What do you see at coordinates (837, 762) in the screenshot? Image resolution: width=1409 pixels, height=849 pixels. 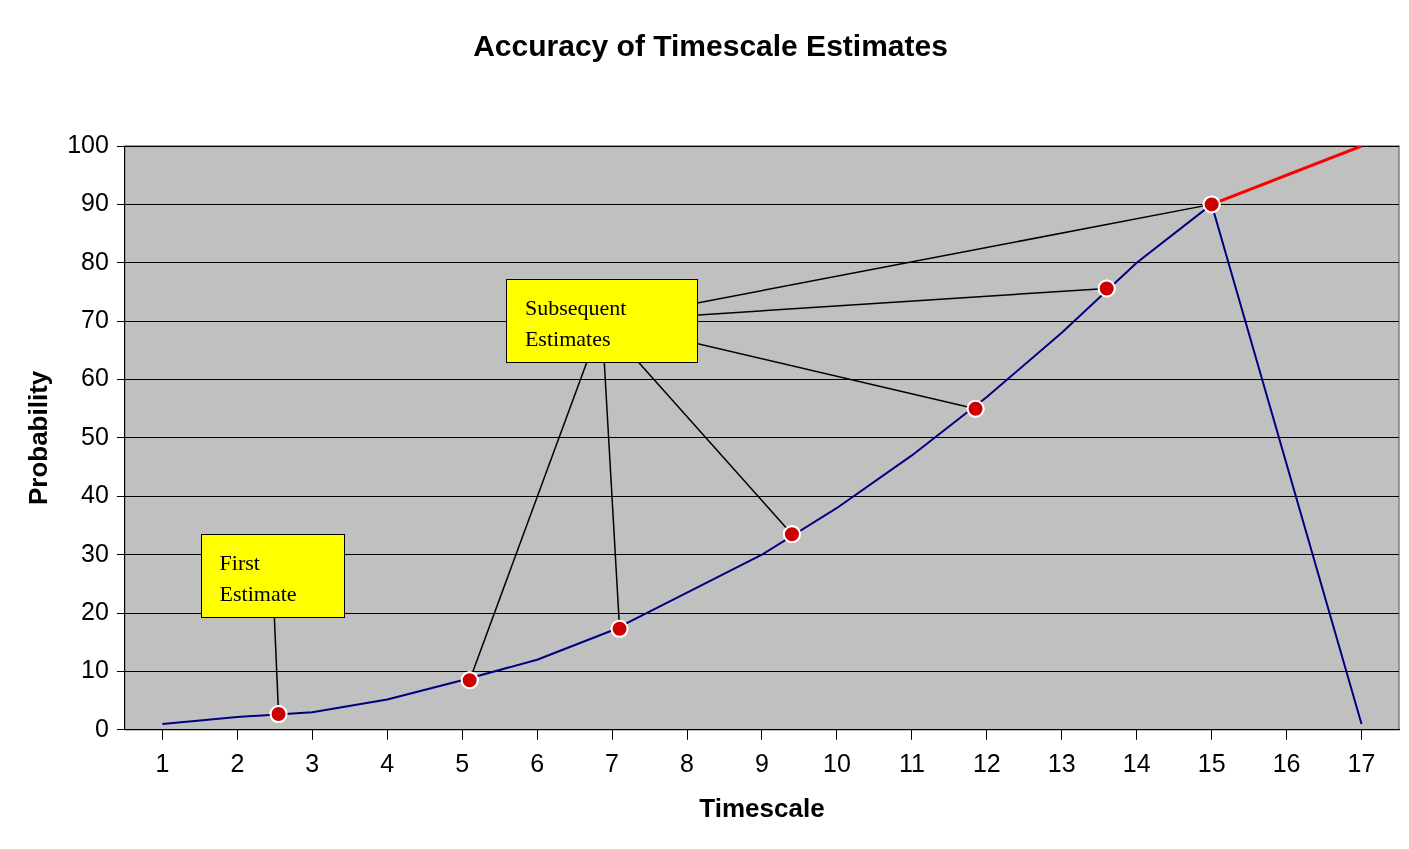 I see `x-tick-label: 10` at bounding box center [837, 762].